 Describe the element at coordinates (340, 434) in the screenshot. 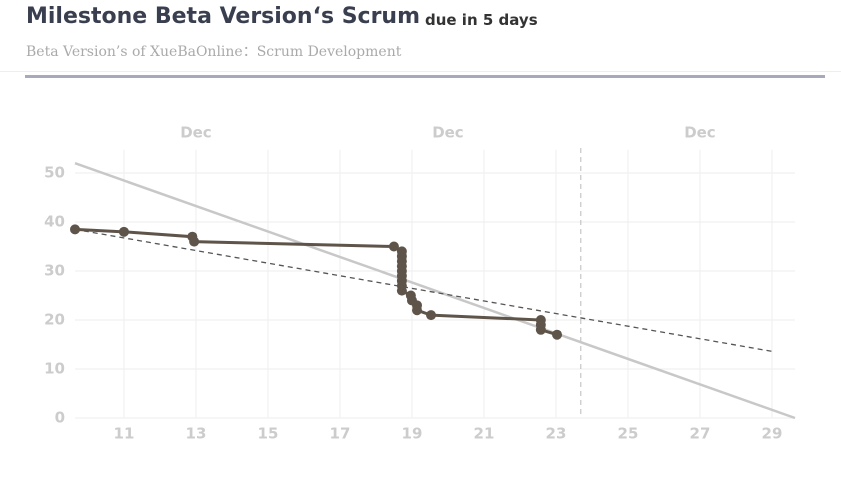

I see `x-tick-label: 17` at that location.